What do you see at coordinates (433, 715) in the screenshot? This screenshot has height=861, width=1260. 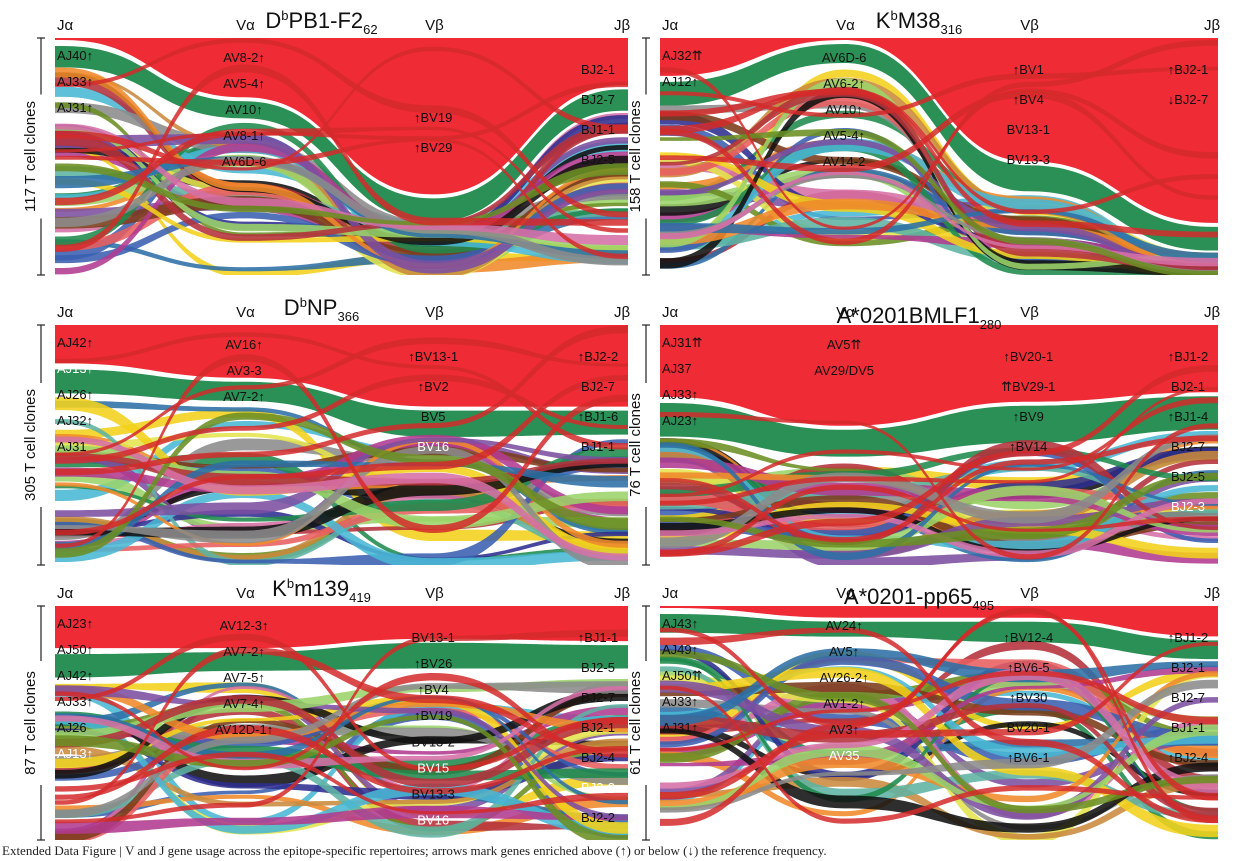 I see `segment-label: ↑BV19` at bounding box center [433, 715].